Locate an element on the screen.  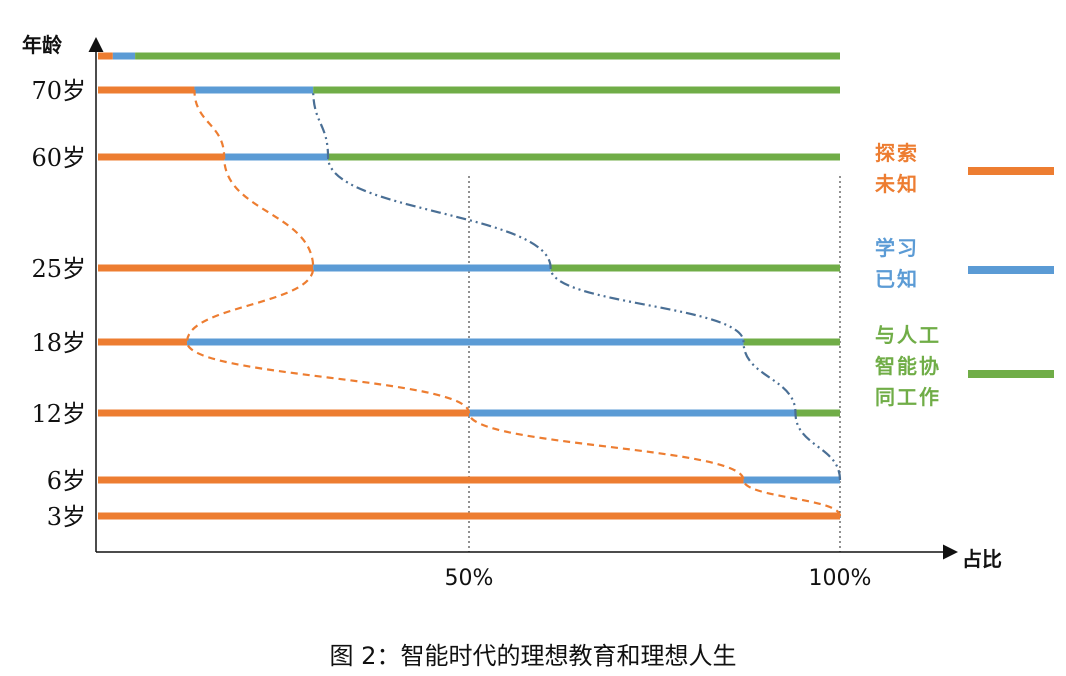
x-tick-label: 50% is located at coordinates (469, 578).